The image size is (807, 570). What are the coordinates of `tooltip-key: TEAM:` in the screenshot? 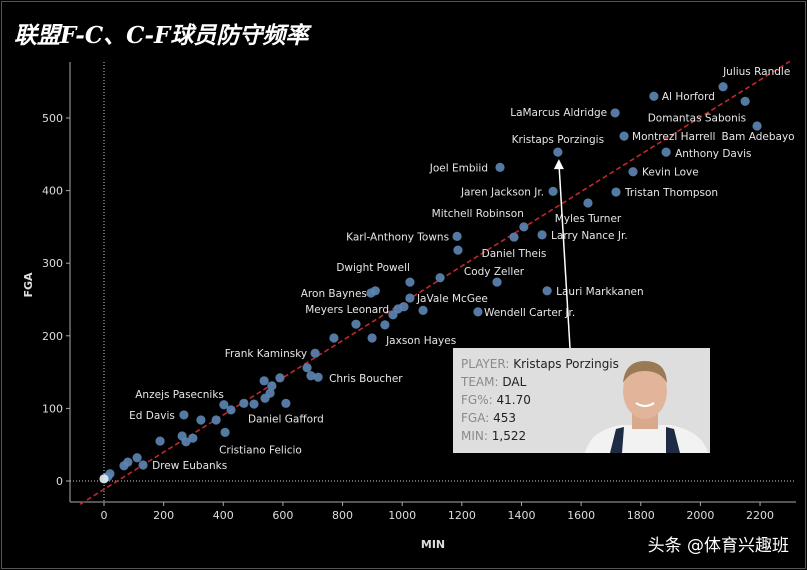 It's located at (480, 382).